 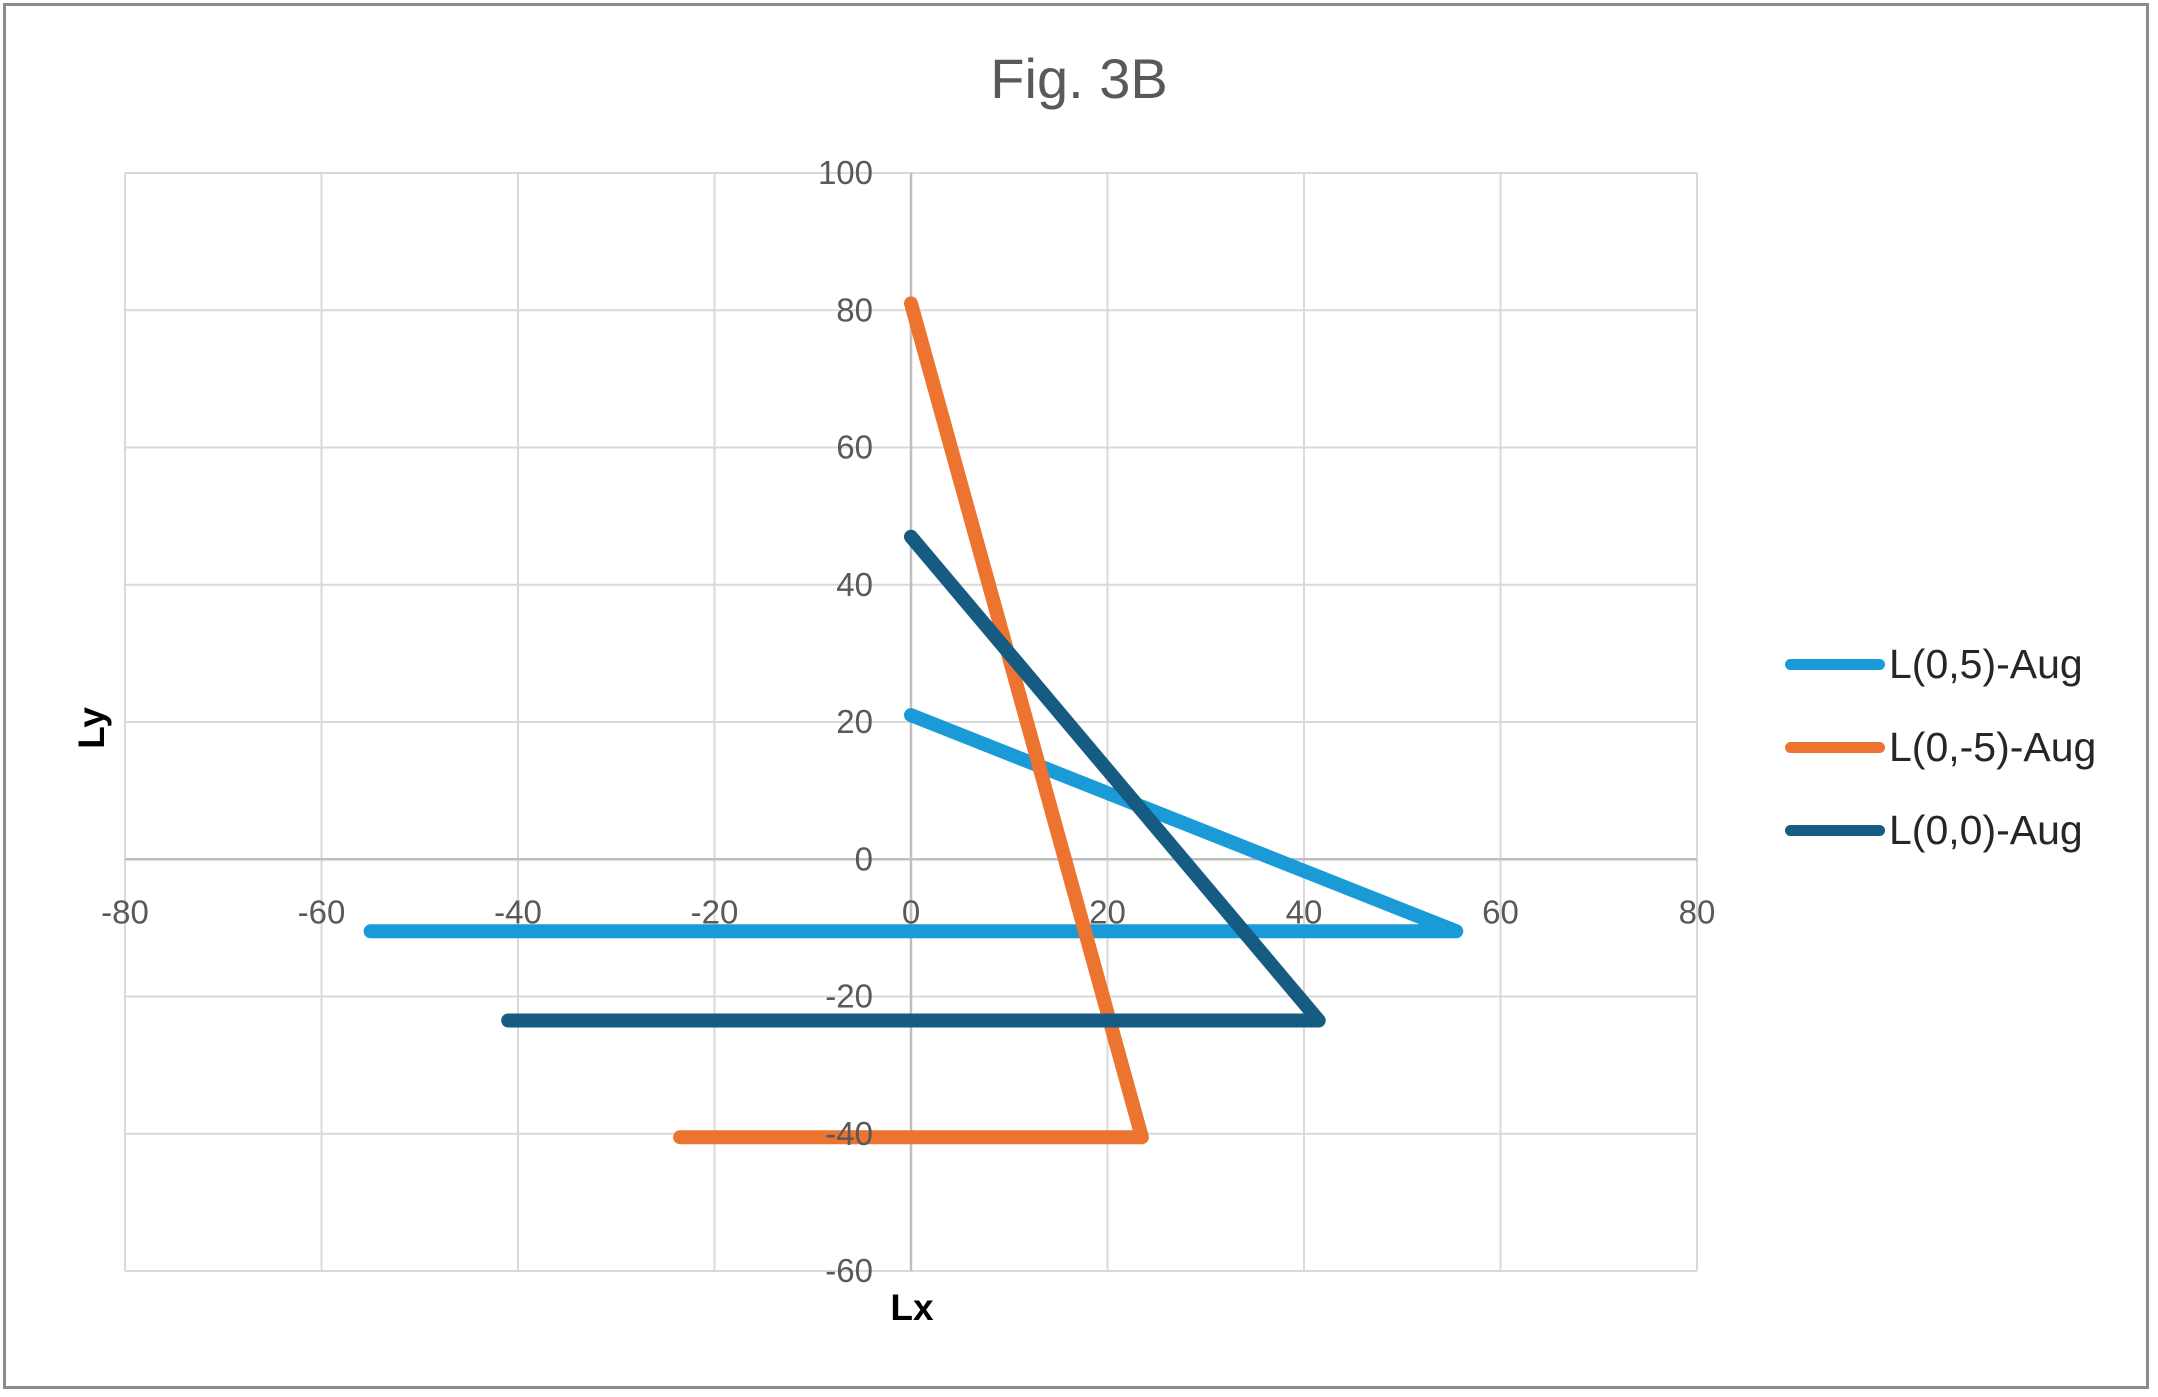 What do you see at coordinates (1500, 911) in the screenshot?
I see `x-tick-label: 60` at bounding box center [1500, 911].